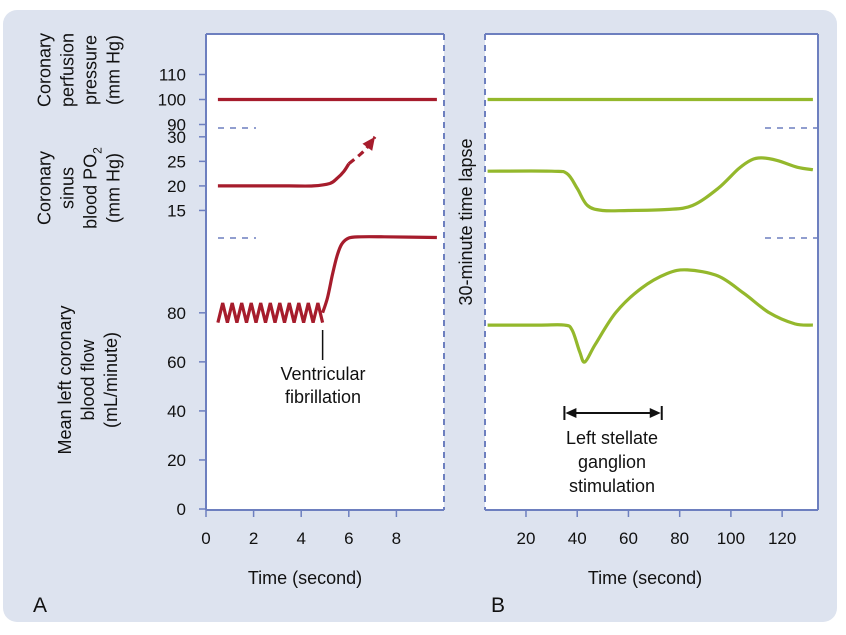 The height and width of the screenshot is (635, 846). Describe the element at coordinates (348, 538) in the screenshot. I see `x-tick-label-panel-a: 6` at that location.